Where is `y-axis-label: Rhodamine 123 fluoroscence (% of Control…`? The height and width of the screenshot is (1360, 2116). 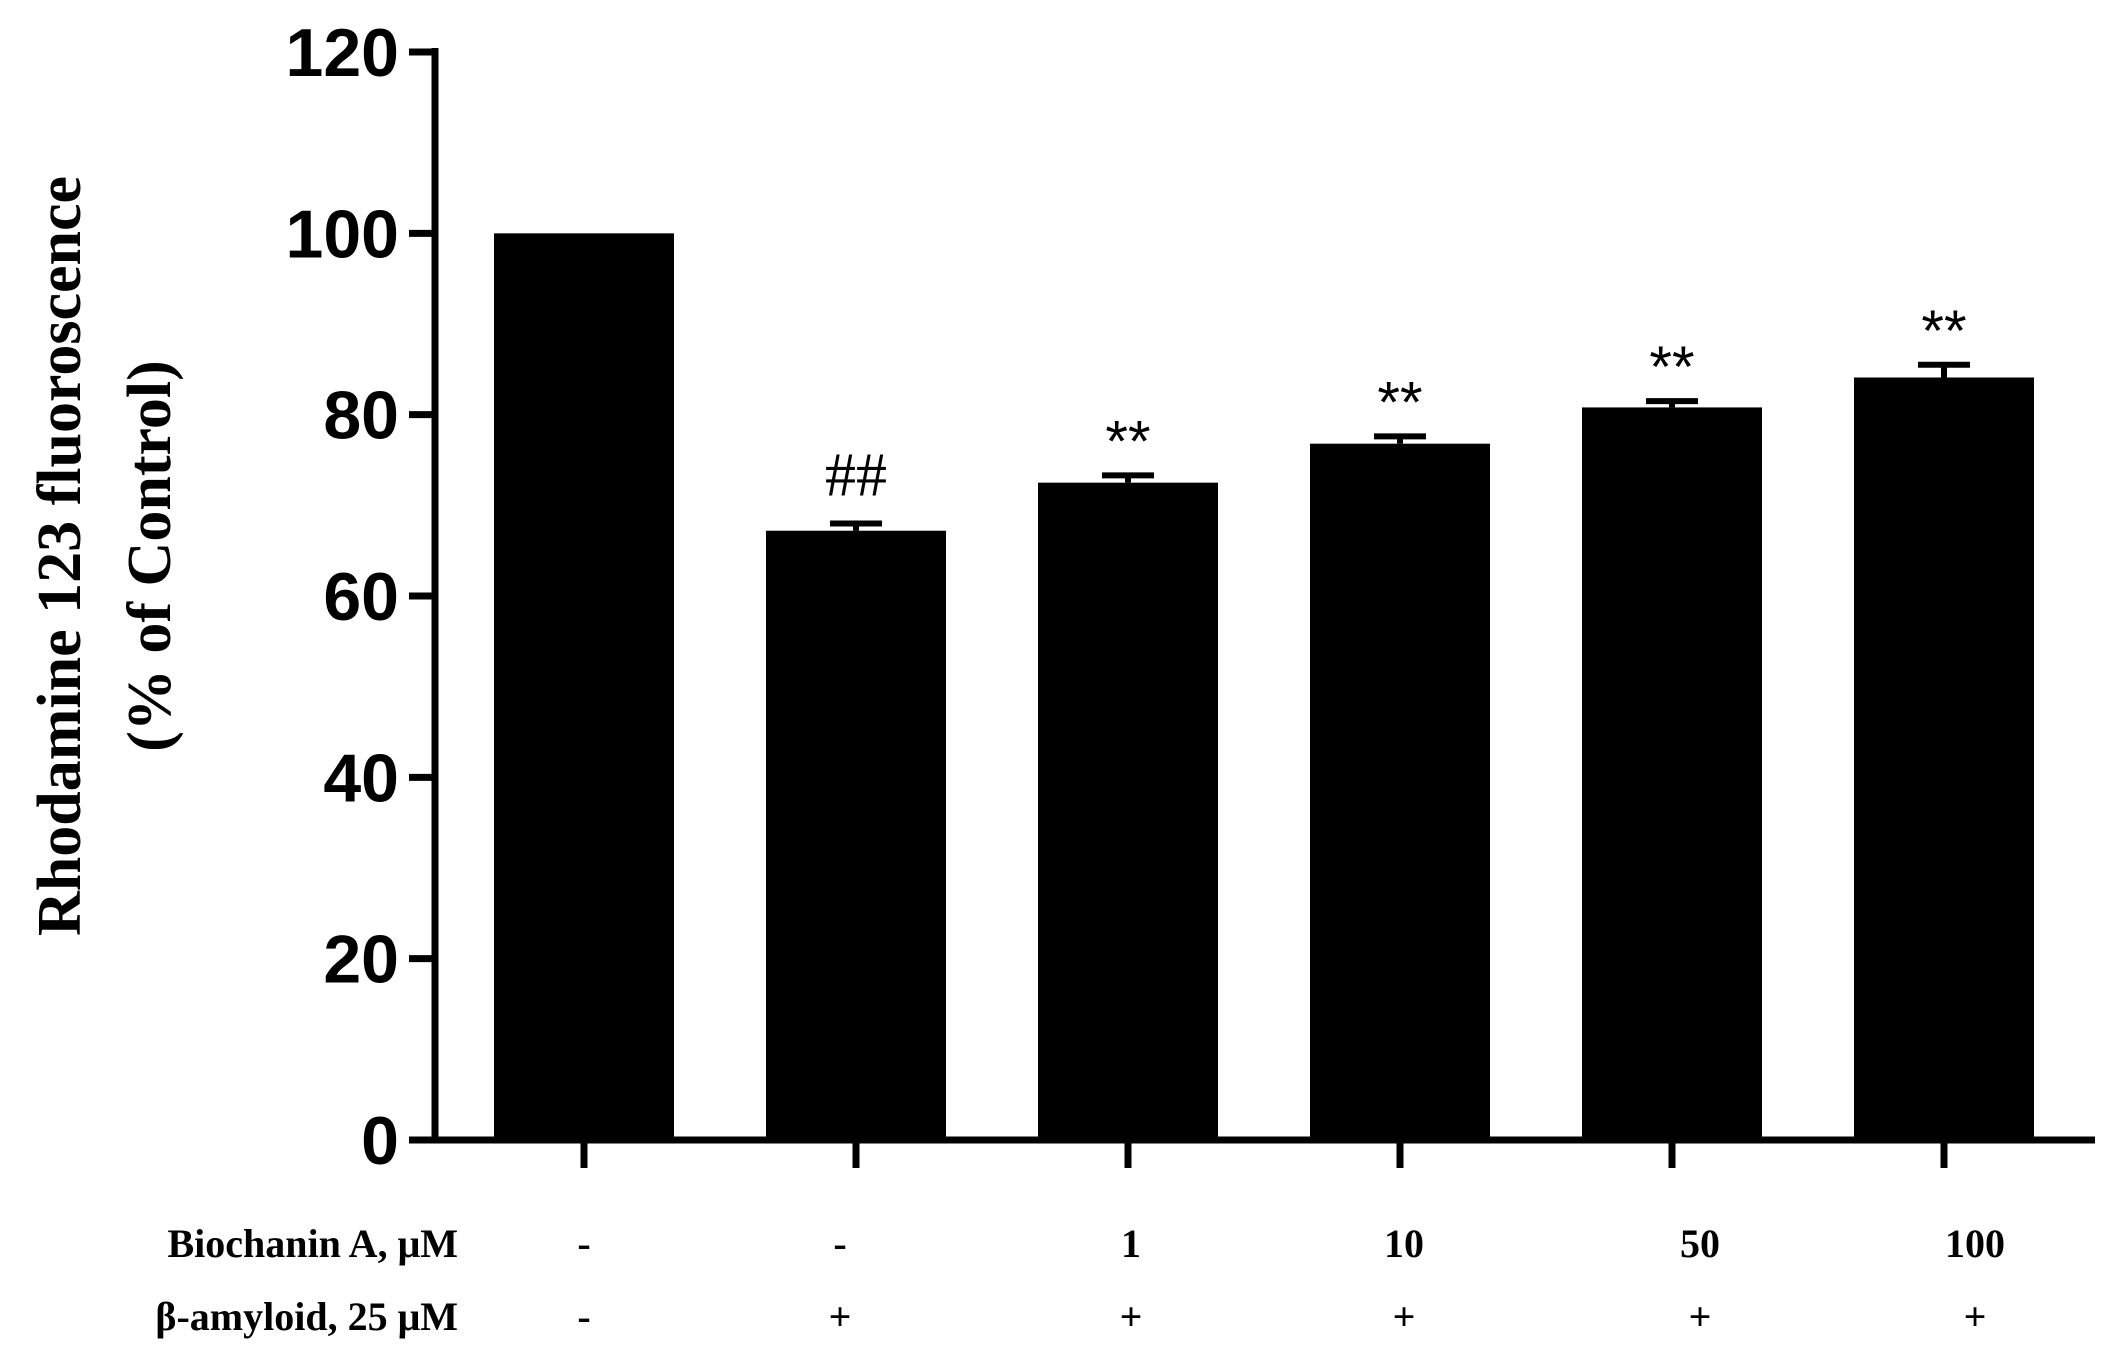 y-axis-label: Rhodamine 123 fluoroscence (% of Control… is located at coordinates (105, 556).